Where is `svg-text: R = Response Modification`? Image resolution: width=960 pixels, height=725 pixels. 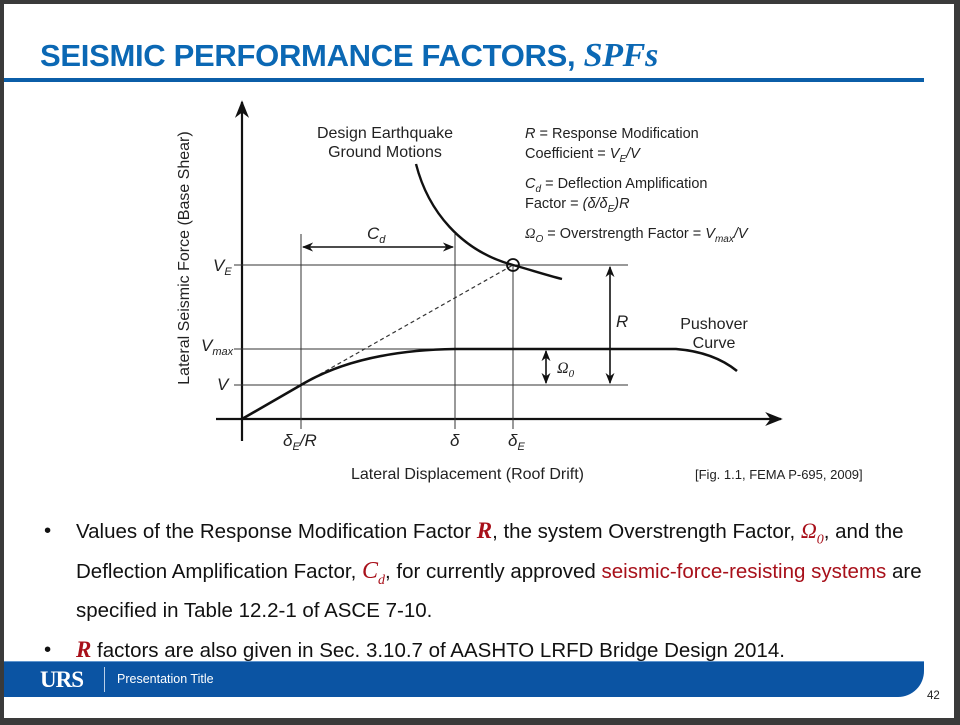
svg-text: R = Response Modification is located at coordinates (612, 134).